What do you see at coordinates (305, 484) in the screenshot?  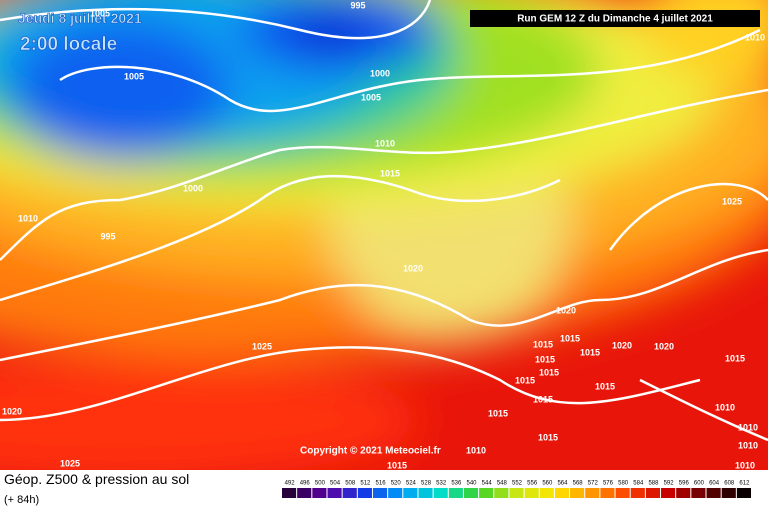 I see `colorbar-label: 496` at bounding box center [305, 484].